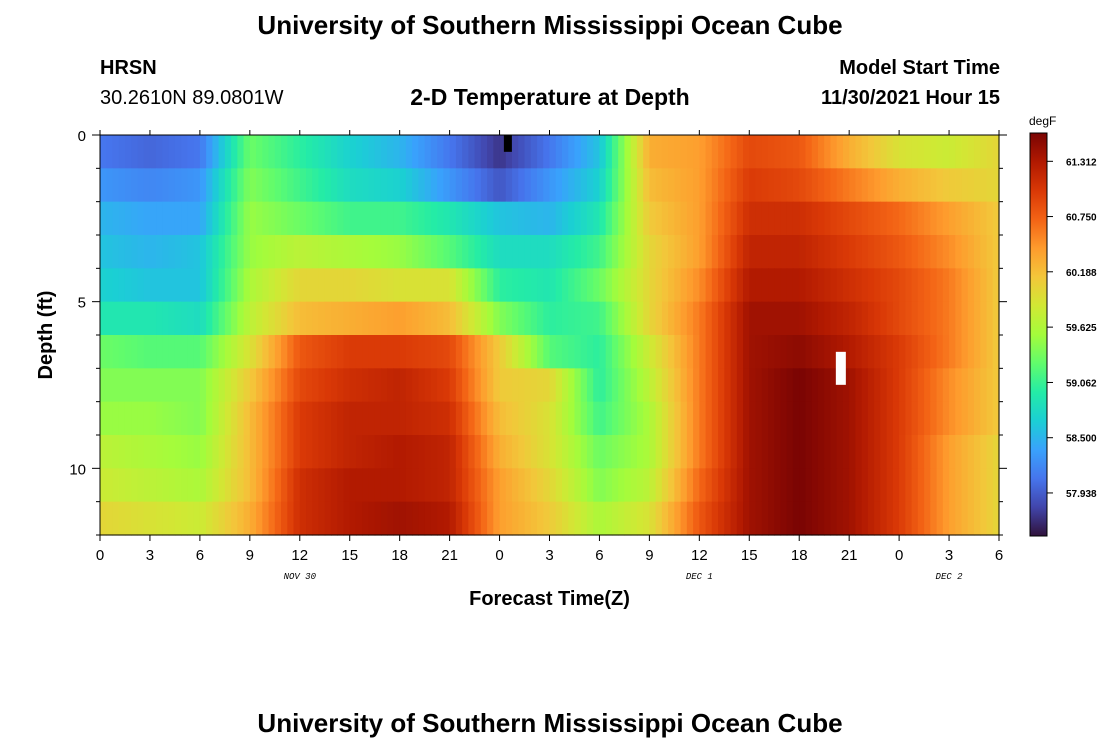 The image size is (1100, 750). What do you see at coordinates (250, 555) in the screenshot?
I see `x-tick-label: 9` at bounding box center [250, 555].